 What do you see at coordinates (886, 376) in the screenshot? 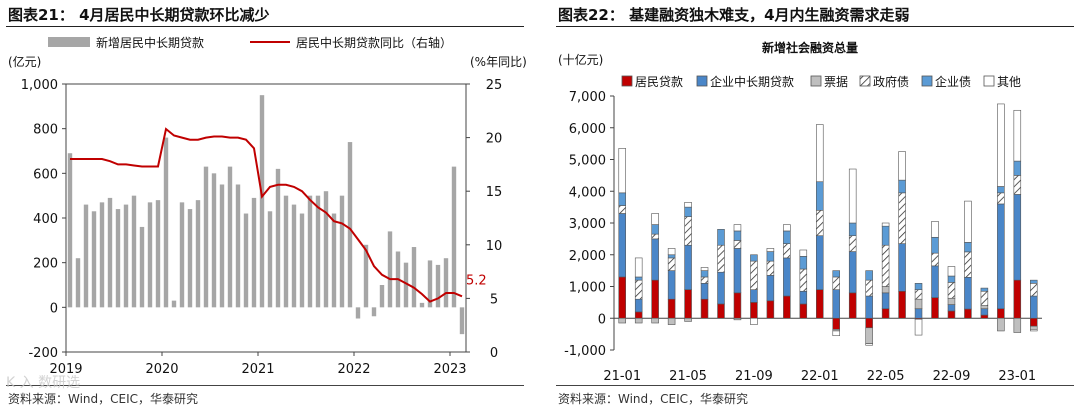
I see `x-tick-label: 22-05` at bounding box center [886, 376].